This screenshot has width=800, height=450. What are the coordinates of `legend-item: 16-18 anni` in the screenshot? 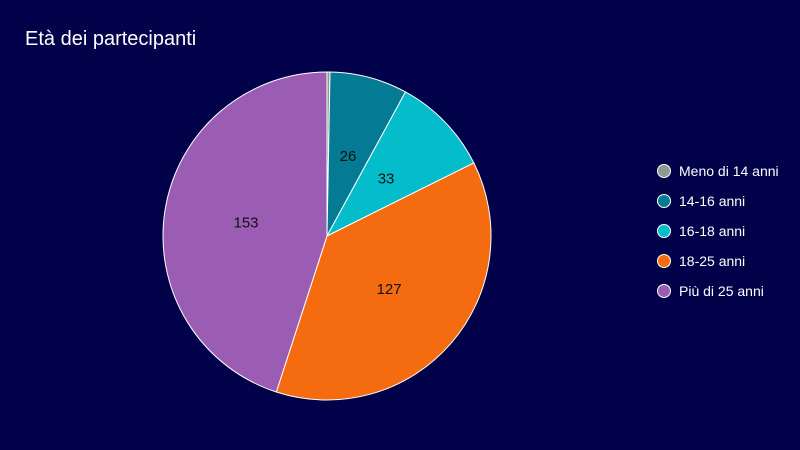 It's located at (718, 231).